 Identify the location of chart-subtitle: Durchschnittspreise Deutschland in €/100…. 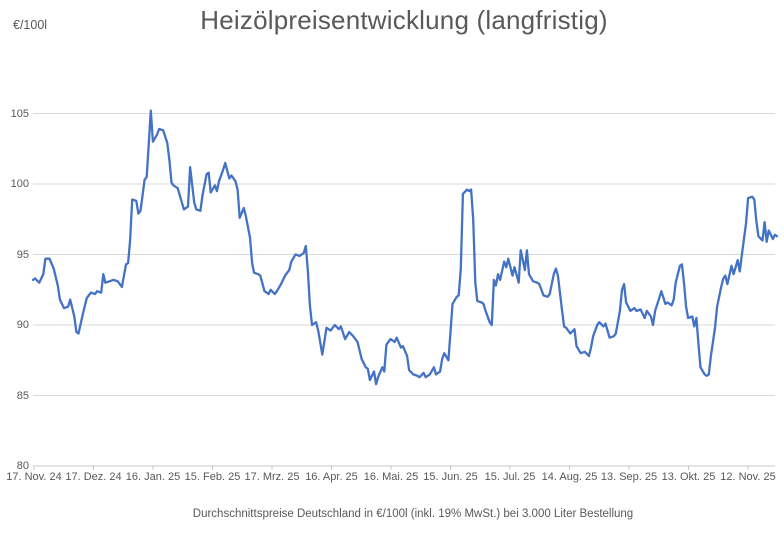
(413, 514).